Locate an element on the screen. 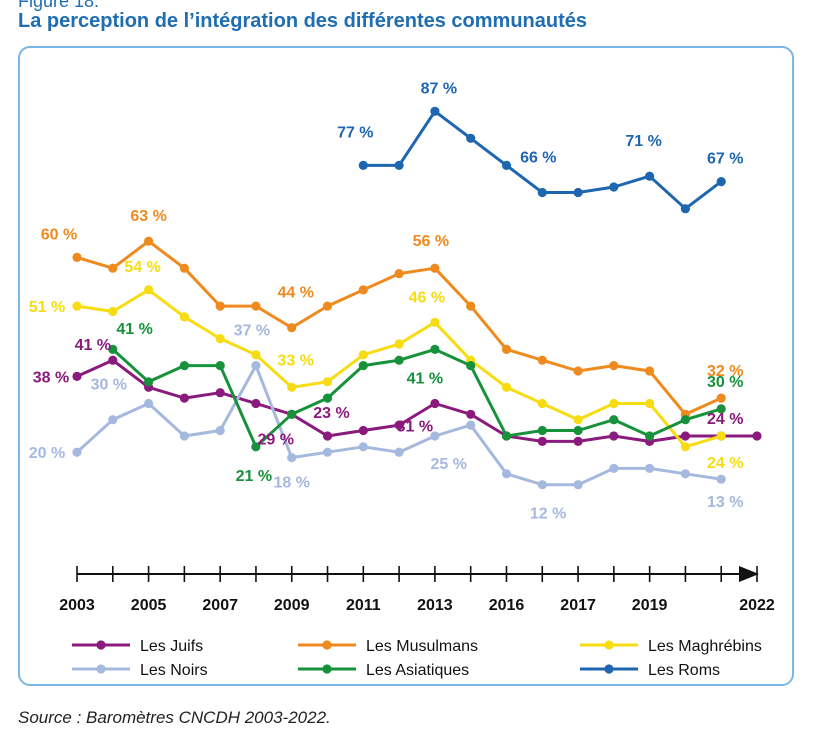 This screenshot has height=751, width=817. data-label: 29 % is located at coordinates (275, 439).